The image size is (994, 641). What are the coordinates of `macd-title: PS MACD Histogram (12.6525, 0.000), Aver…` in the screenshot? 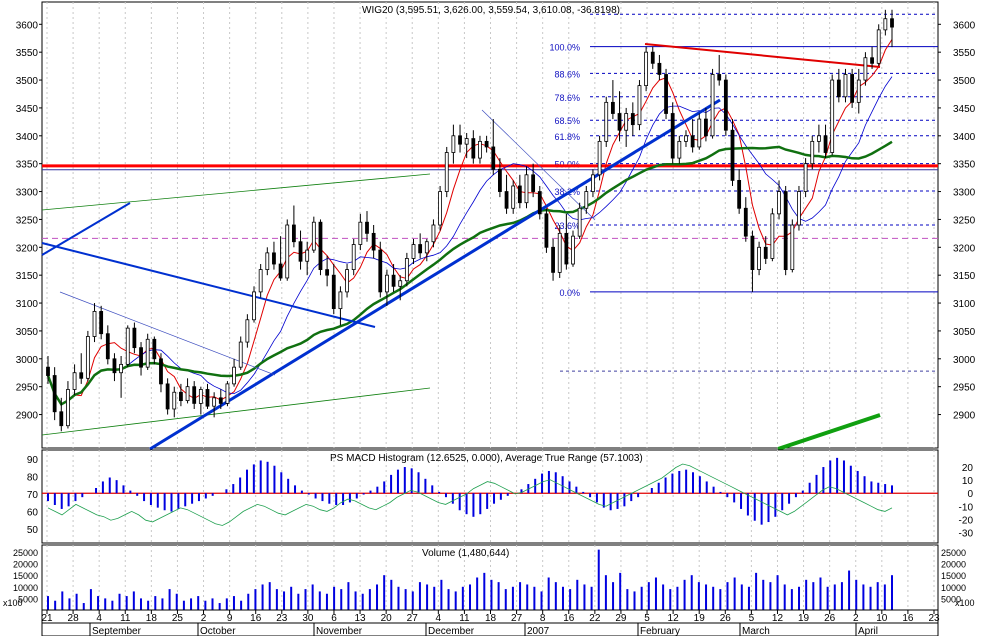 It's located at (486, 458).